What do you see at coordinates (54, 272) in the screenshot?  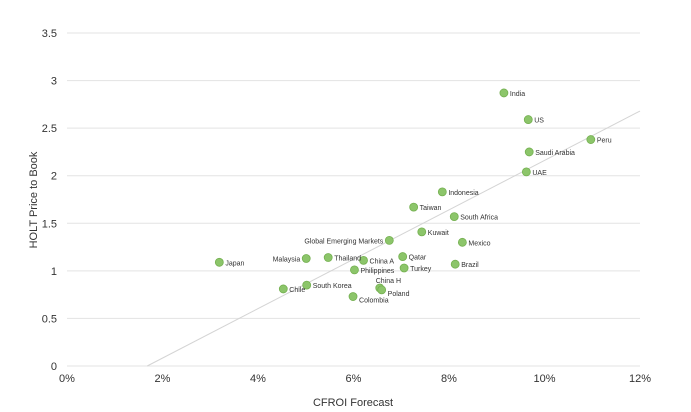 I see `y-tick-label: 1` at bounding box center [54, 272].